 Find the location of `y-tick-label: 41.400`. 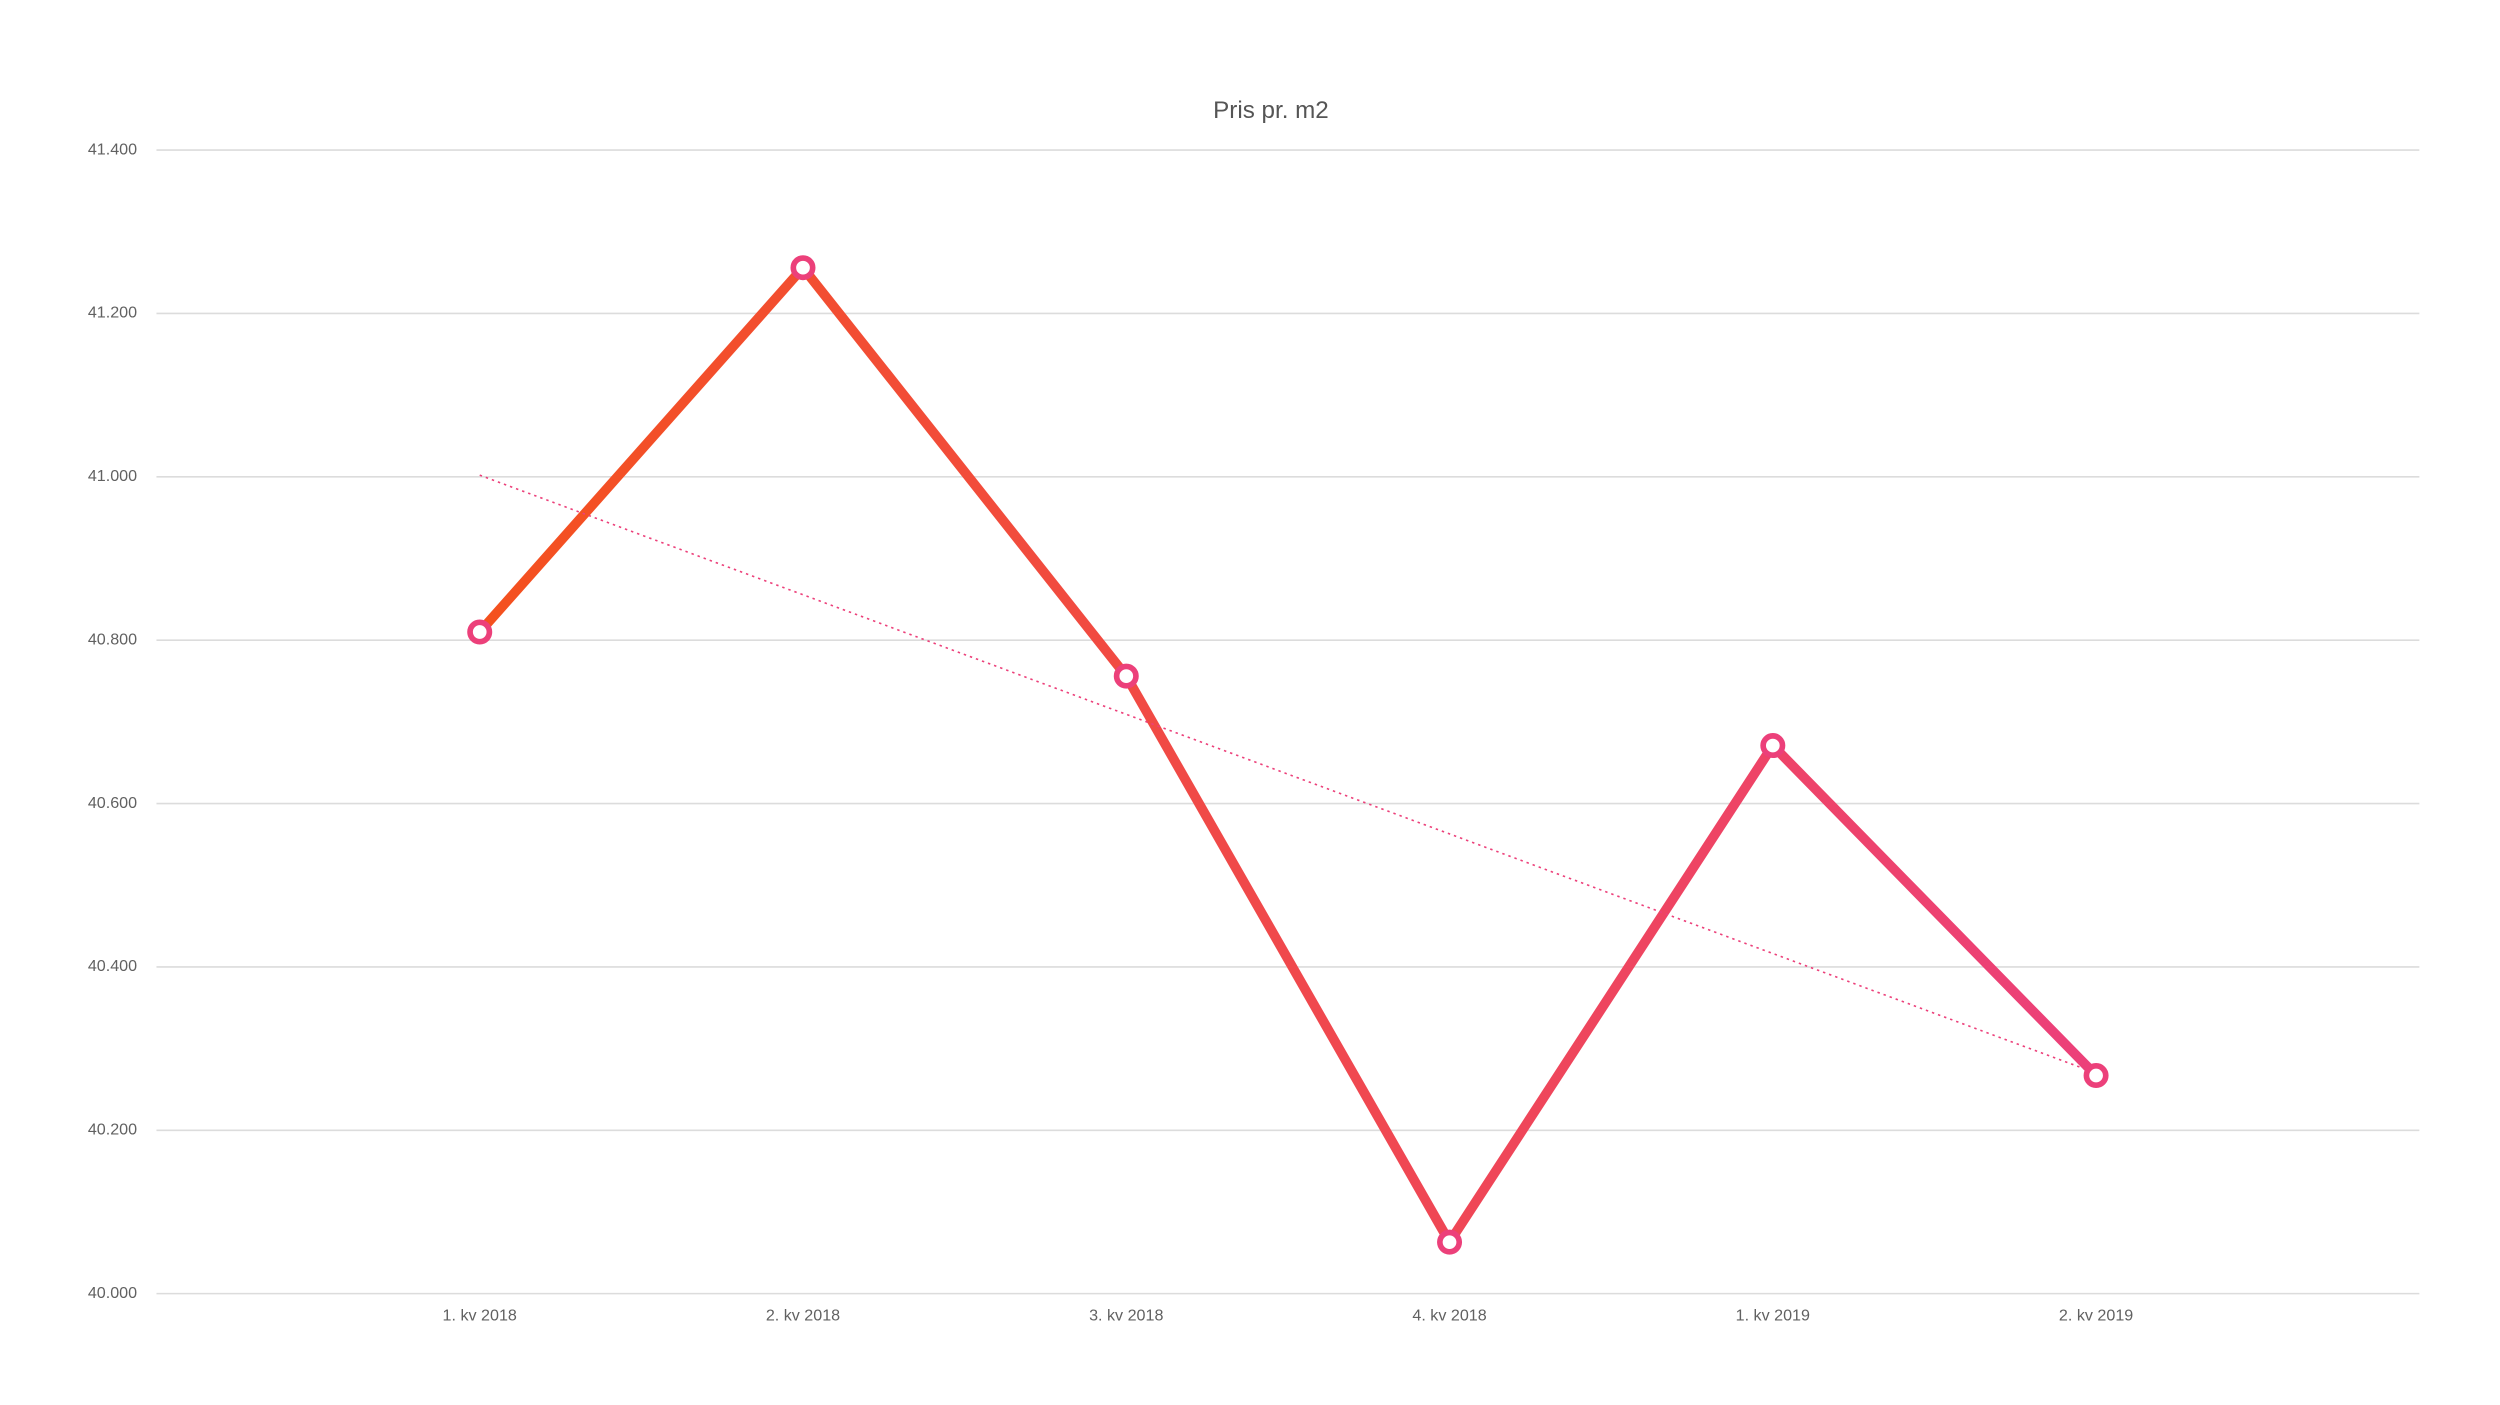

y-tick-label: 41.400 is located at coordinates (112, 149).